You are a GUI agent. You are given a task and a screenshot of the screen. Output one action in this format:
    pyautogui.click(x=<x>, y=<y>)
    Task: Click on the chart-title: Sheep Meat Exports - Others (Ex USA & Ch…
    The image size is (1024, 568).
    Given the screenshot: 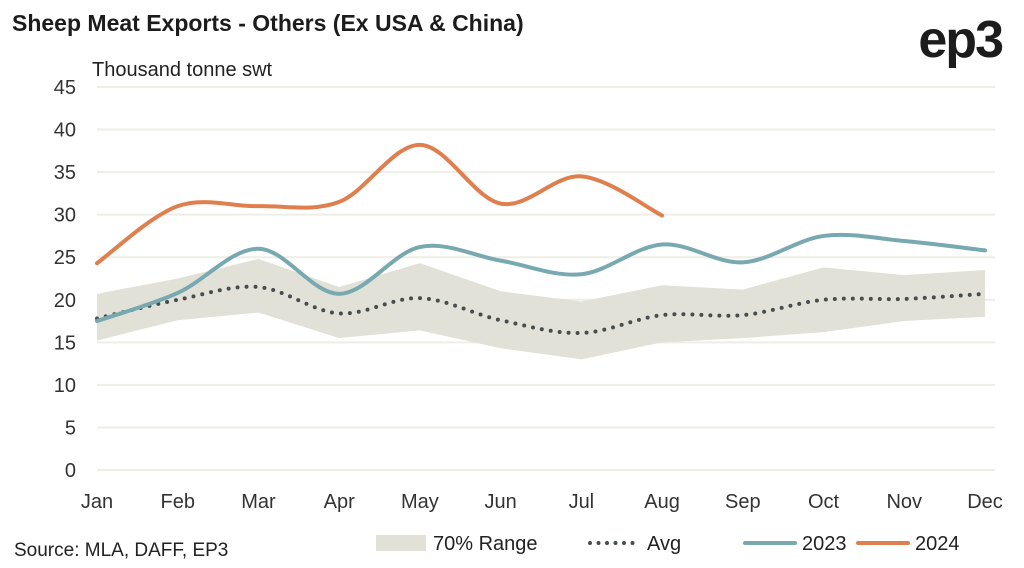 What is the action you would take?
    pyautogui.click(x=268, y=23)
    